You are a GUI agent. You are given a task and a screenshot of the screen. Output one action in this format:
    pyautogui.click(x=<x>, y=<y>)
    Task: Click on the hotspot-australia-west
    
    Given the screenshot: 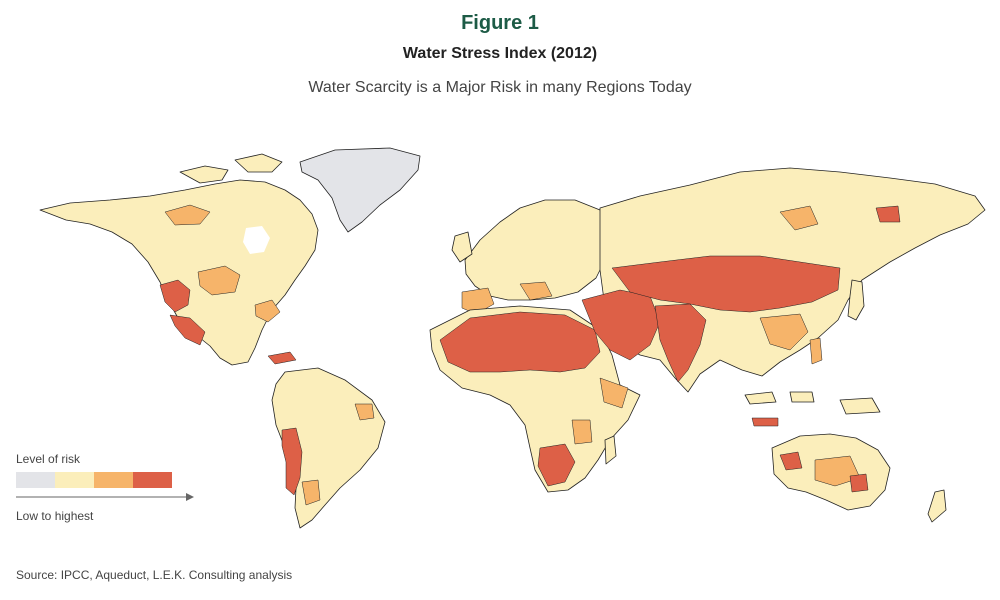 What is the action you would take?
    pyautogui.click(x=791, y=461)
    